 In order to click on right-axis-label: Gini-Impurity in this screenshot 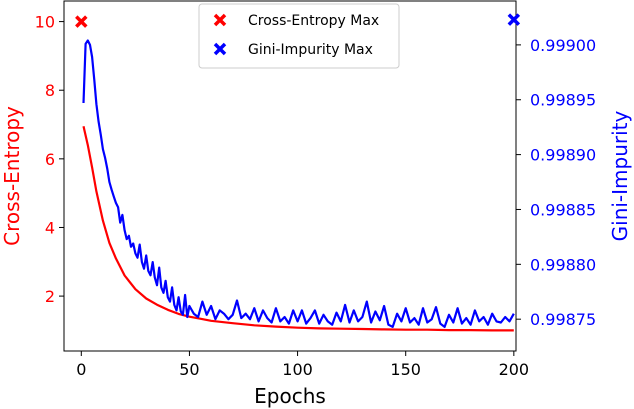, I will do `click(620, 175)`.